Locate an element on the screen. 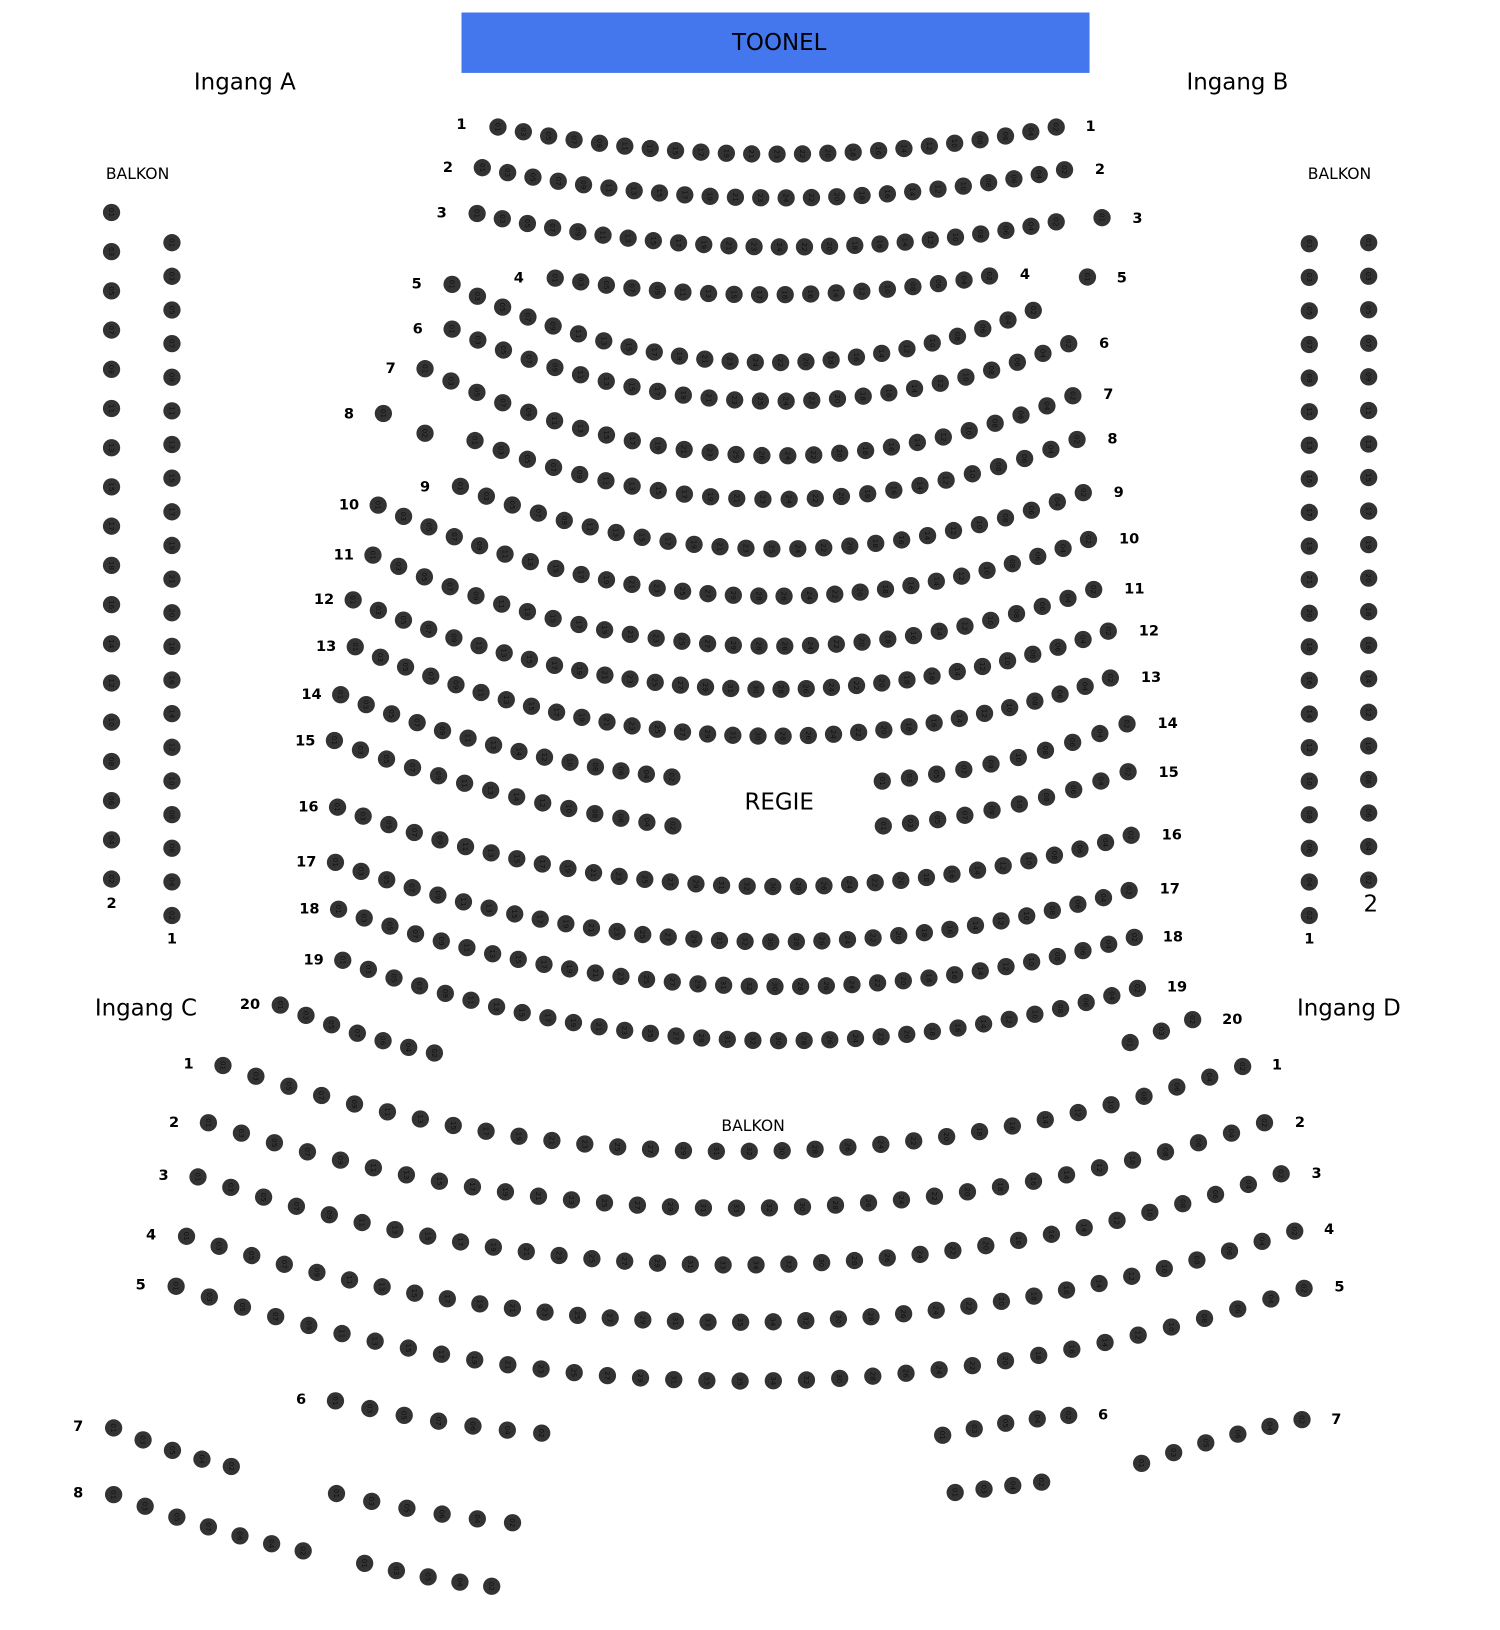 The height and width of the screenshot is (1630, 1500). seat: 31 is located at coordinates (674, 1379).